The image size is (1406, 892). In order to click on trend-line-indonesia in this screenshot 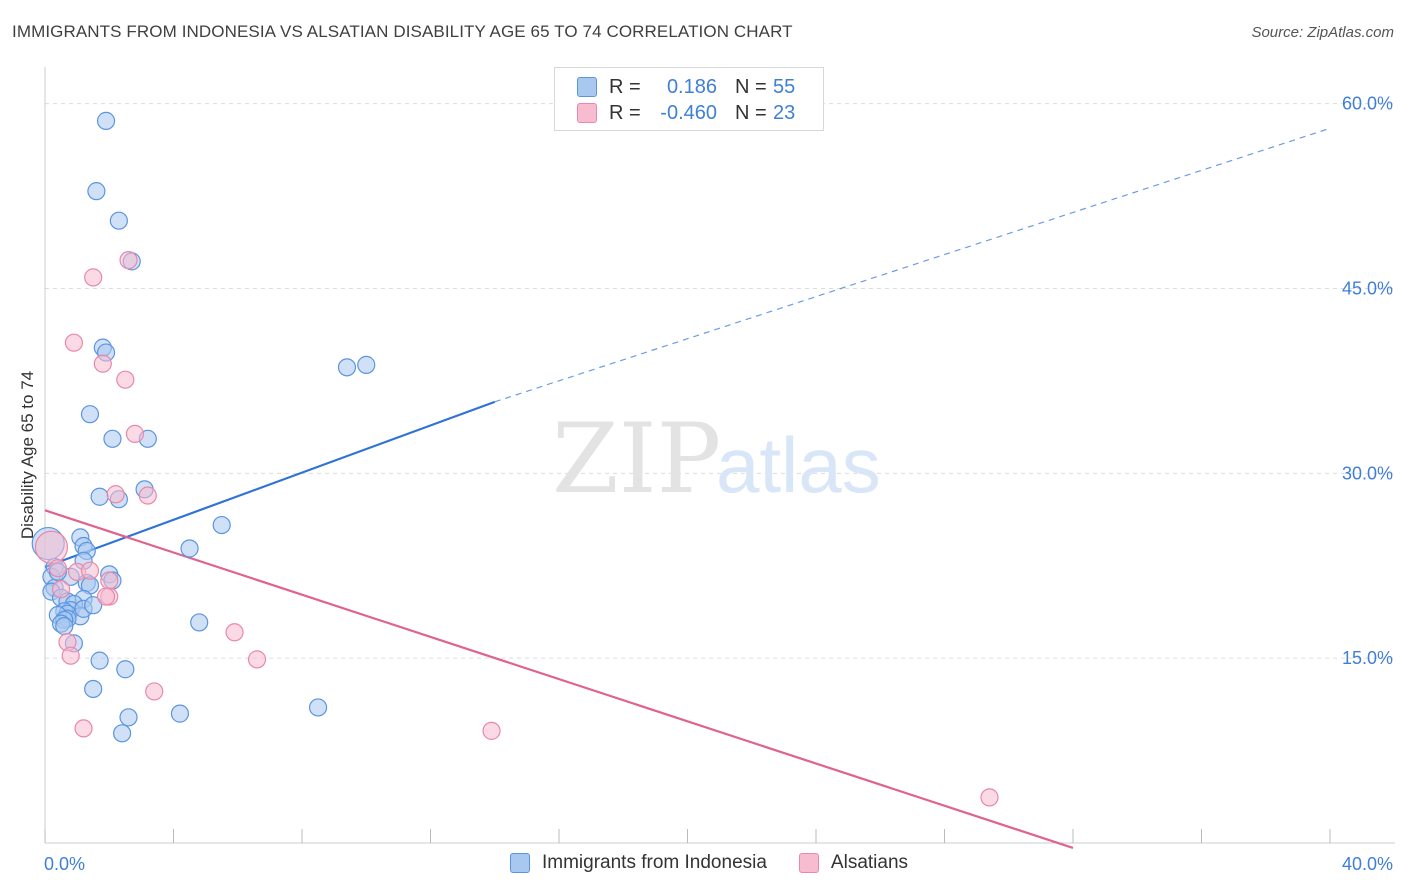, I will do `click(270, 484)`.